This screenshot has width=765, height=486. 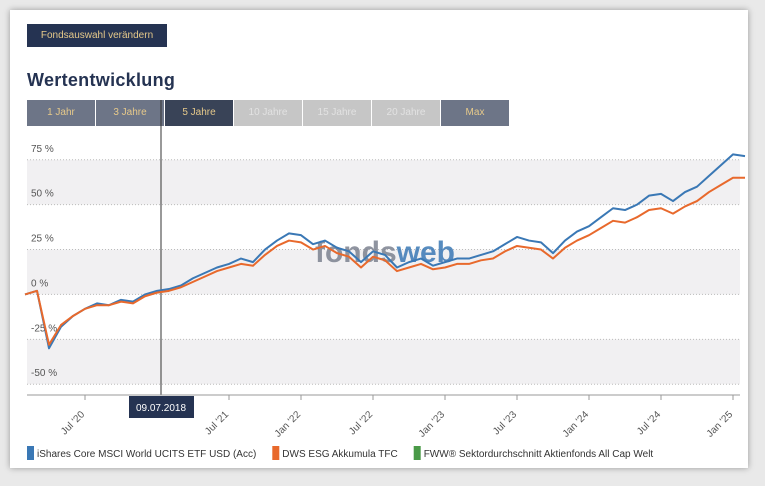 What do you see at coordinates (337, 113) in the screenshot?
I see `tab: 15 Jahre` at bounding box center [337, 113].